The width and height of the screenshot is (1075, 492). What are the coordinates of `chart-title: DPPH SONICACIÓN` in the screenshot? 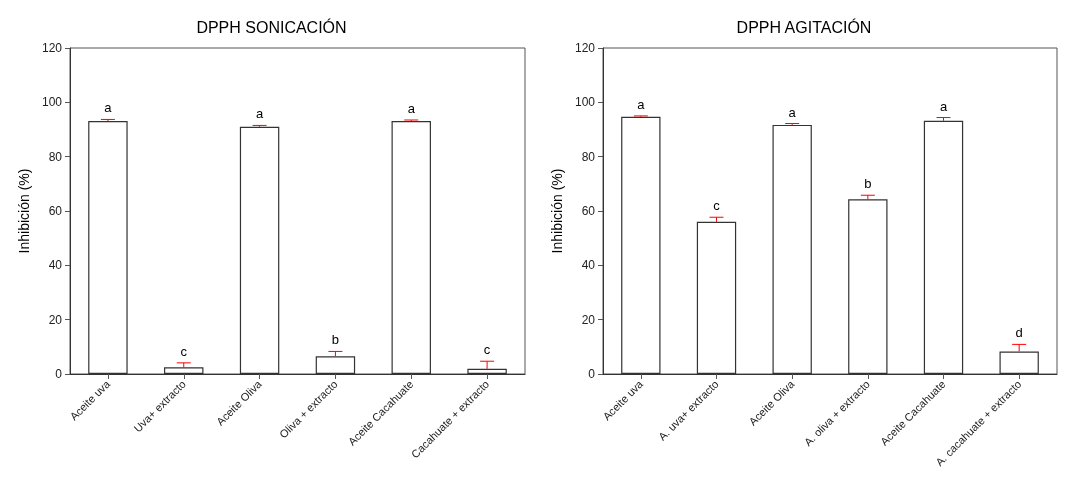 It's located at (271, 26).